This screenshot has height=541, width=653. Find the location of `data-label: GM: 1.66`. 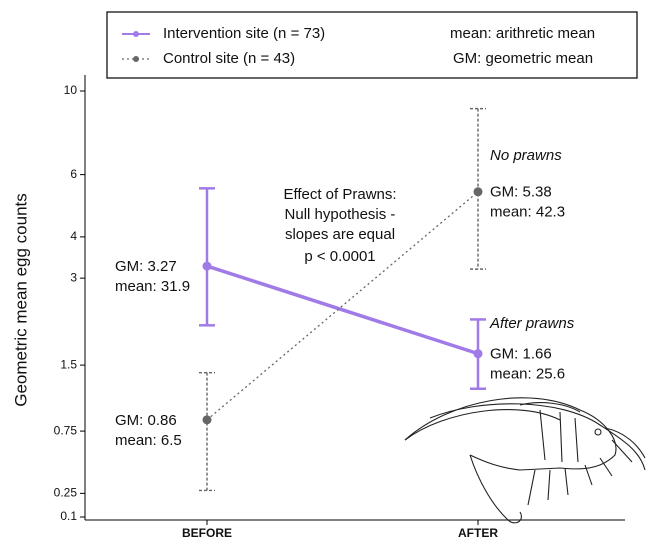

data-label: GM: 1.66 is located at coordinates (521, 354).